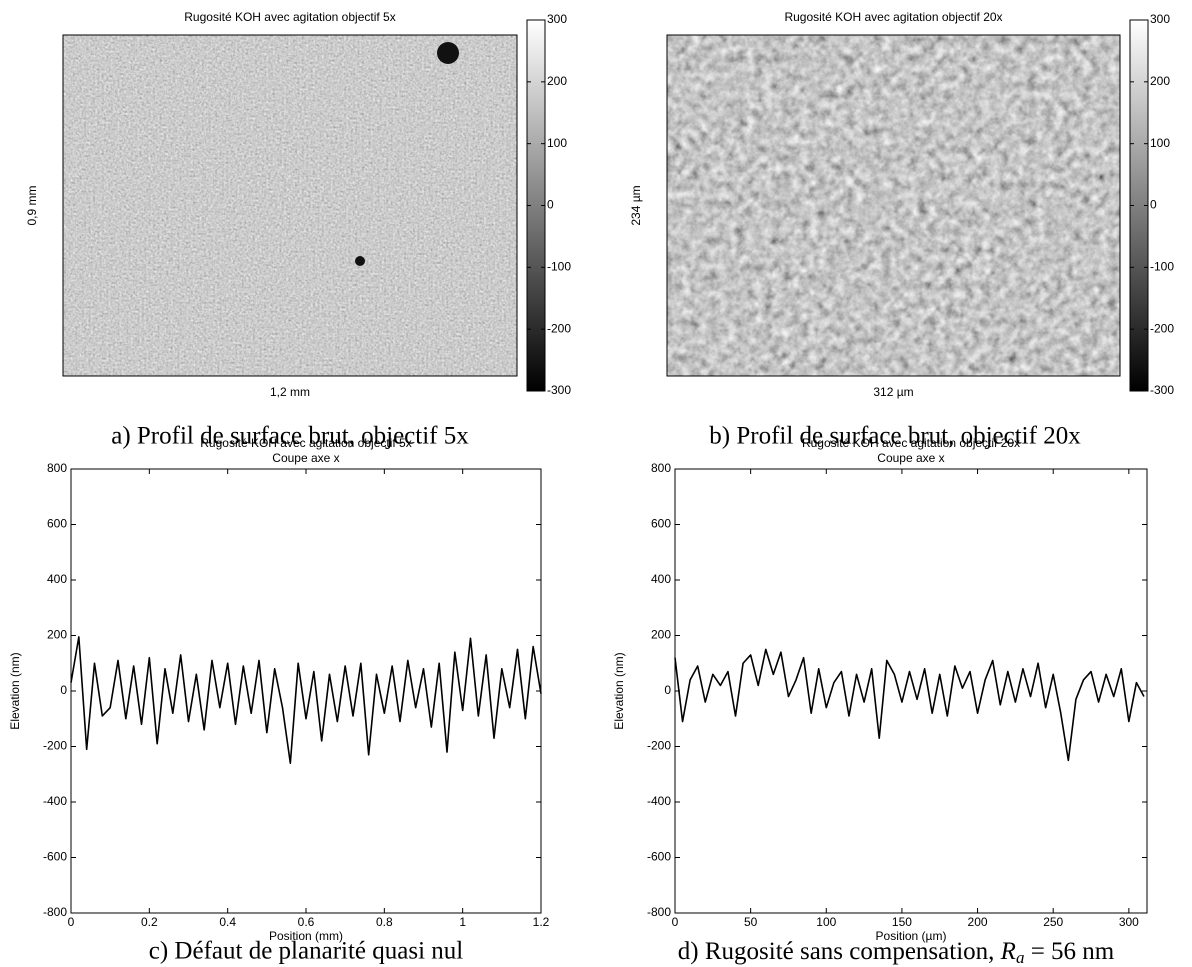 Image resolution: width=1192 pixels, height=967 pixels. Describe the element at coordinates (636, 205) in the screenshot. I see `y-axis-label: 234 µm` at that location.